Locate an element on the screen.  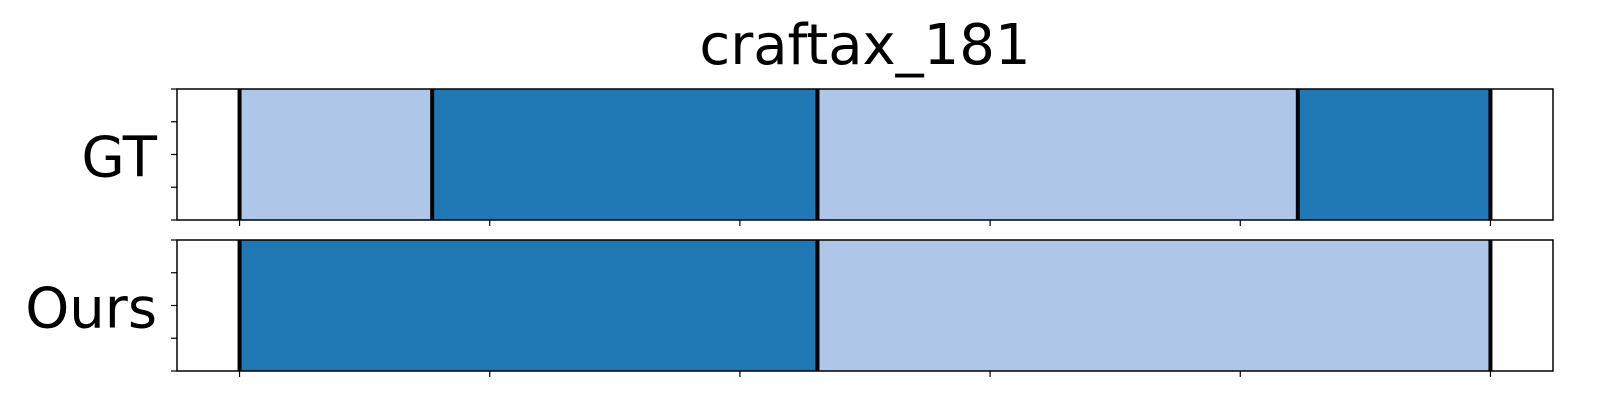
row-label-gt: GT is located at coordinates (119, 158).